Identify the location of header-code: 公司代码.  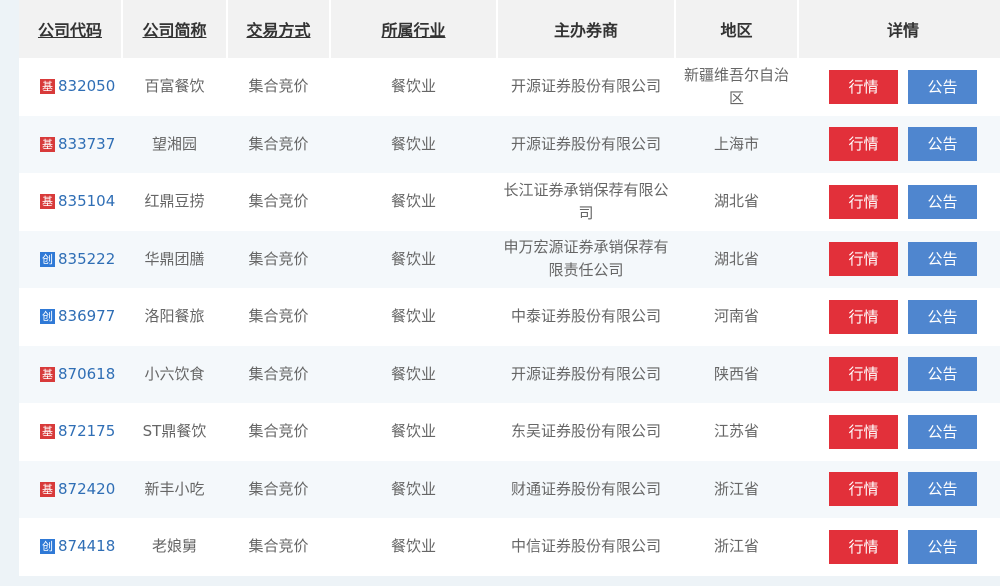
(71, 29).